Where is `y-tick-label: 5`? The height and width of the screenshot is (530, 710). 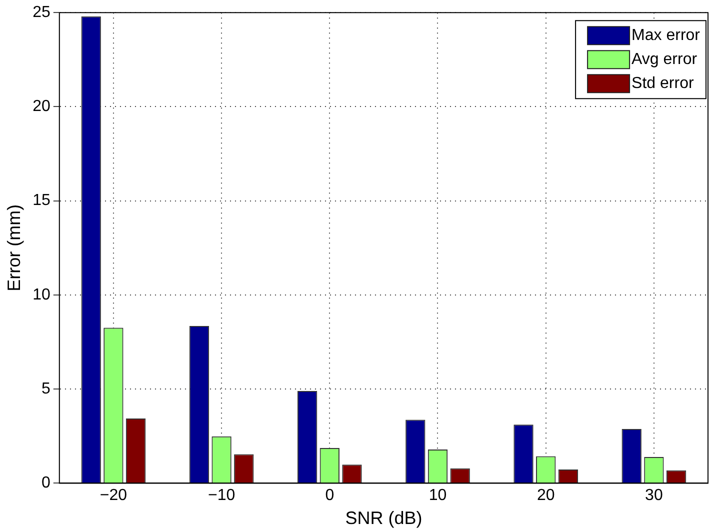 y-tick-label: 5 is located at coordinates (45, 389).